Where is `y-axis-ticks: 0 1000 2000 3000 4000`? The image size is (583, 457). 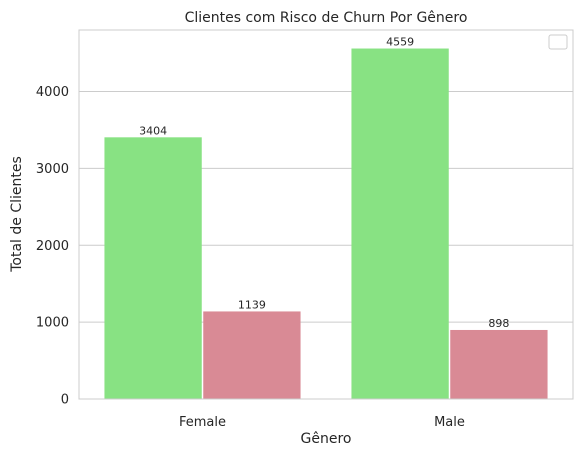 y-axis-ticks: 0 1000 2000 3000 4000 is located at coordinates (52, 246).